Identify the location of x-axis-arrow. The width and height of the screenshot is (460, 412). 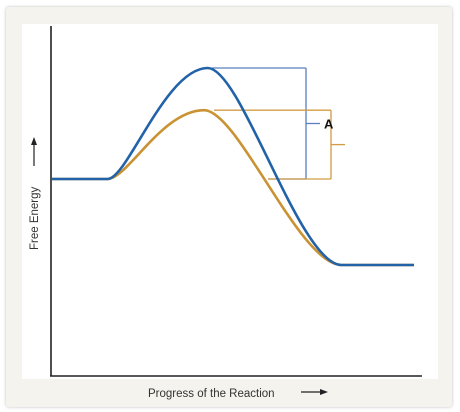
(314, 392).